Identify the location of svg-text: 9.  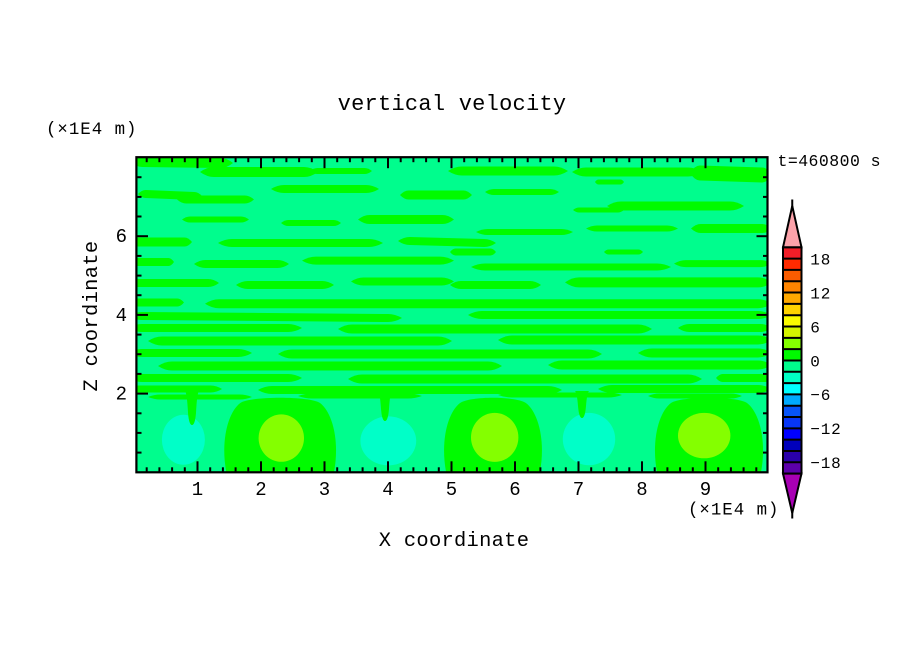
(705, 490).